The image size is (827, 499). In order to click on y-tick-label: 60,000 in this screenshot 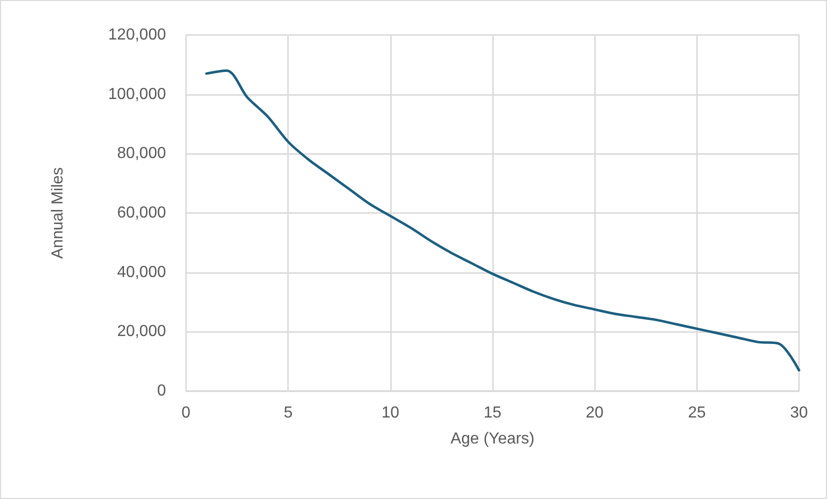, I will do `click(141, 213)`.